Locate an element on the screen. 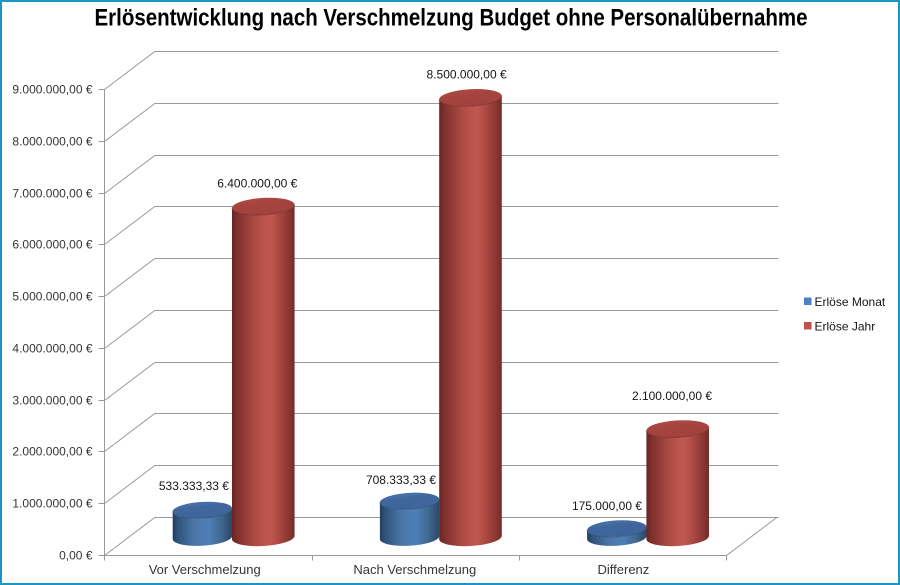  svg-text: 6.400.000,00 € is located at coordinates (257, 184).